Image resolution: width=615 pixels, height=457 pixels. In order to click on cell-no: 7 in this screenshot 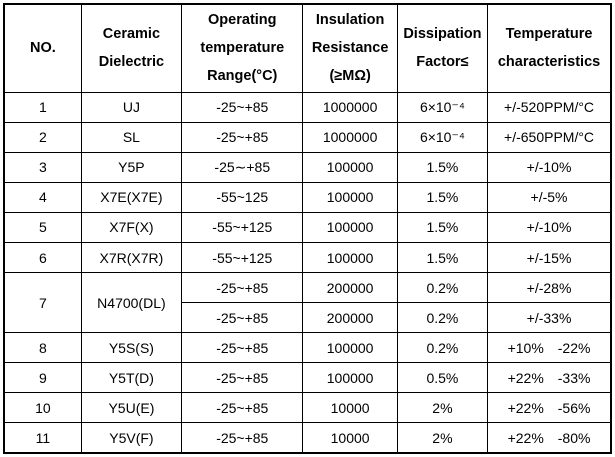, I will do `click(42, 303)`.